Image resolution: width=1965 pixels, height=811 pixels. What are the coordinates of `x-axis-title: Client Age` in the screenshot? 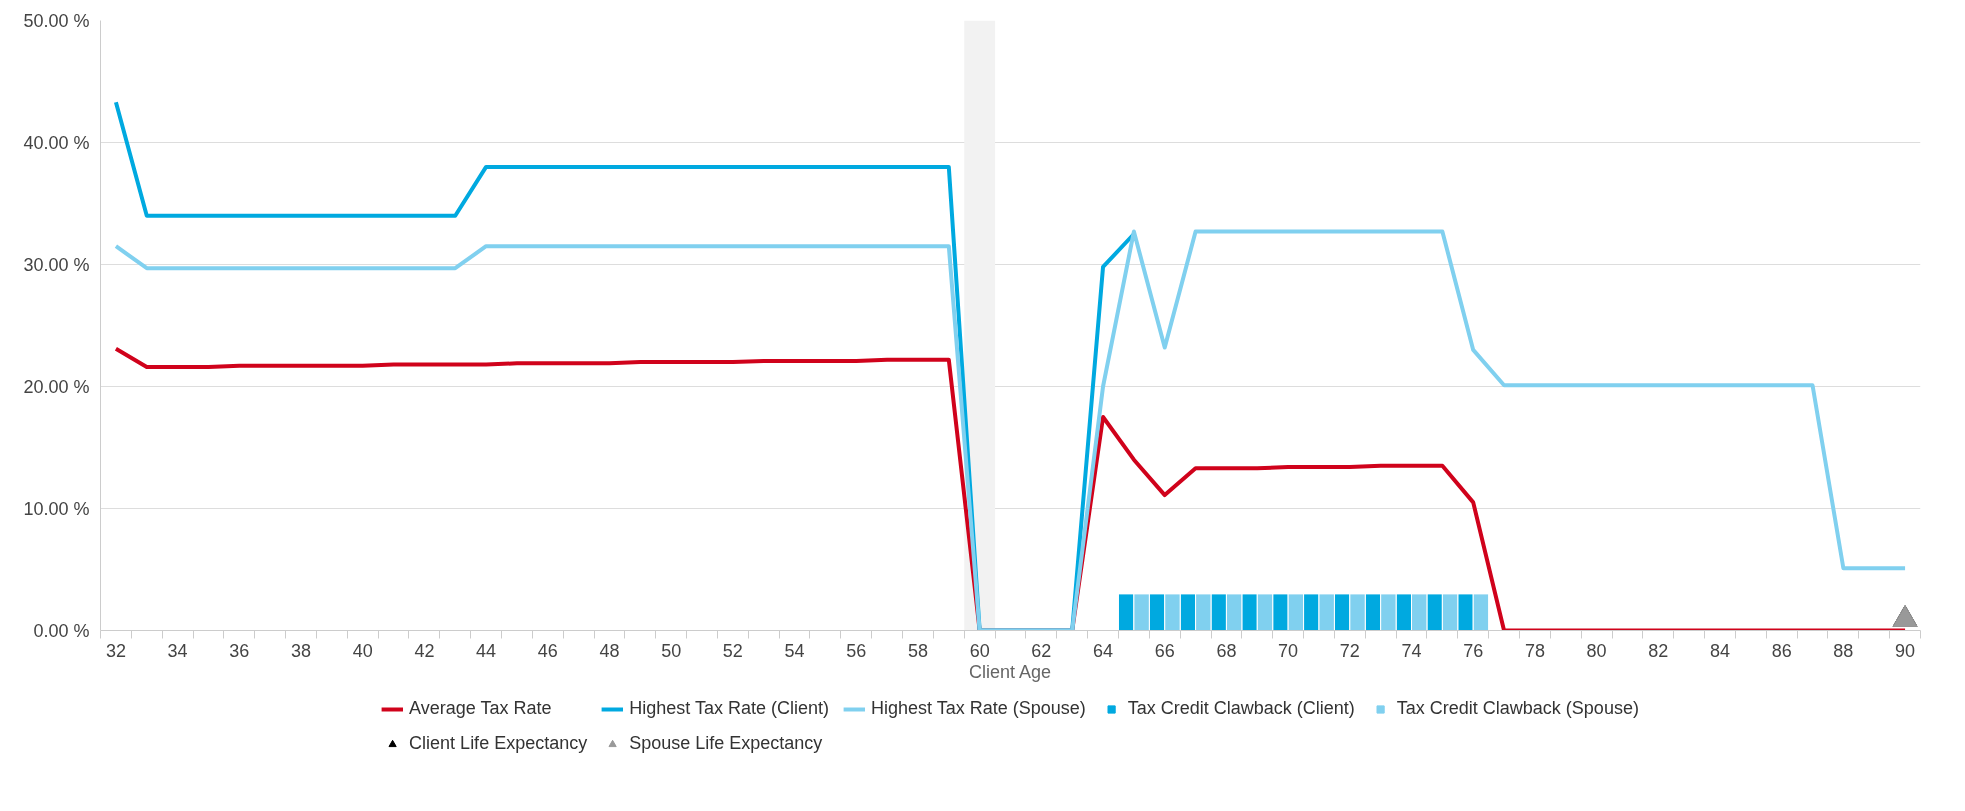 It's located at (1010, 671).